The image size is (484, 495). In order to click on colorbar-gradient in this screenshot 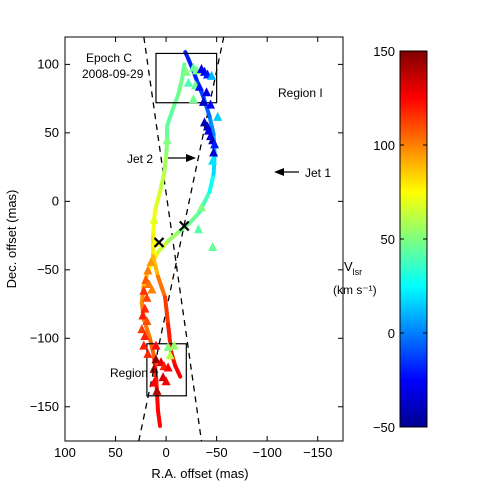, I will do `click(413, 239)`.